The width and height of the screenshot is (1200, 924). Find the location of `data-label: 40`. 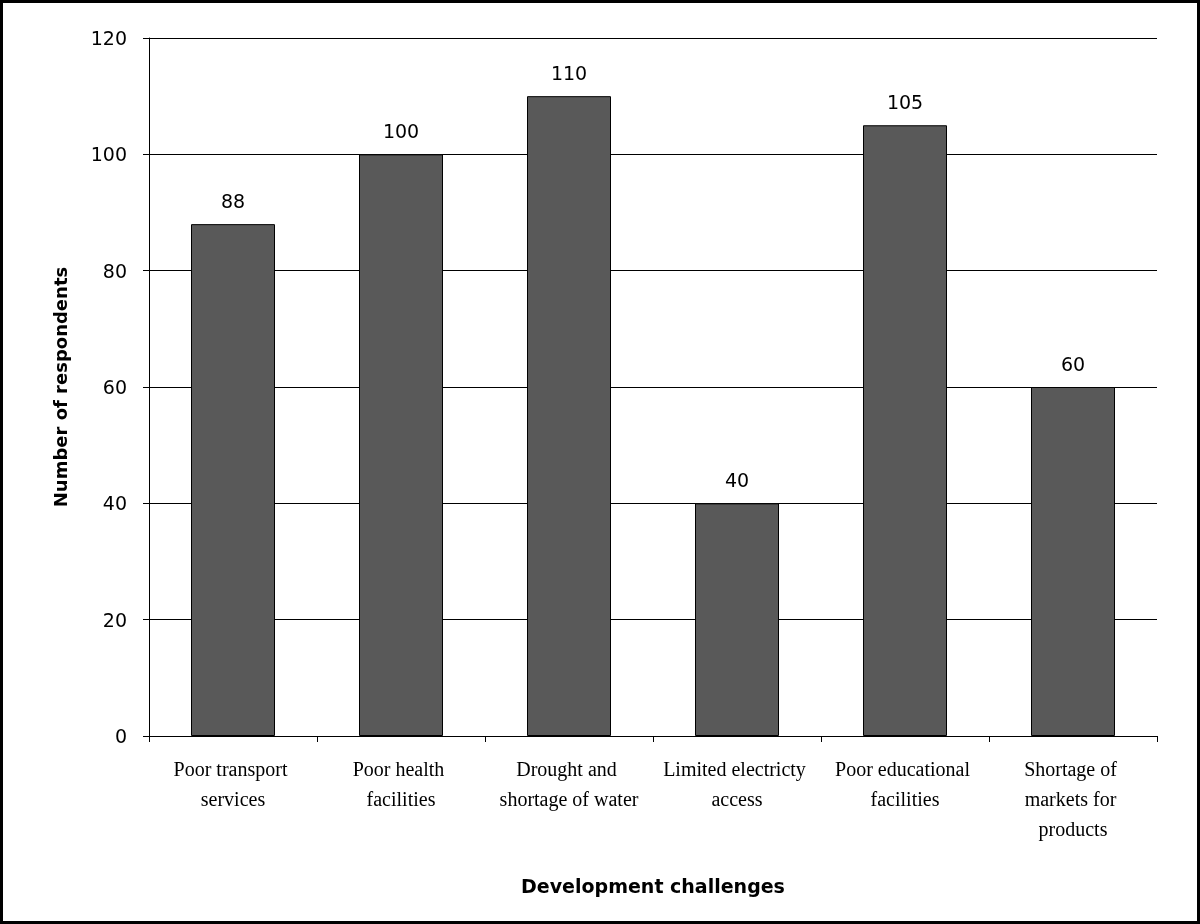

data-label: 40 is located at coordinates (737, 479).